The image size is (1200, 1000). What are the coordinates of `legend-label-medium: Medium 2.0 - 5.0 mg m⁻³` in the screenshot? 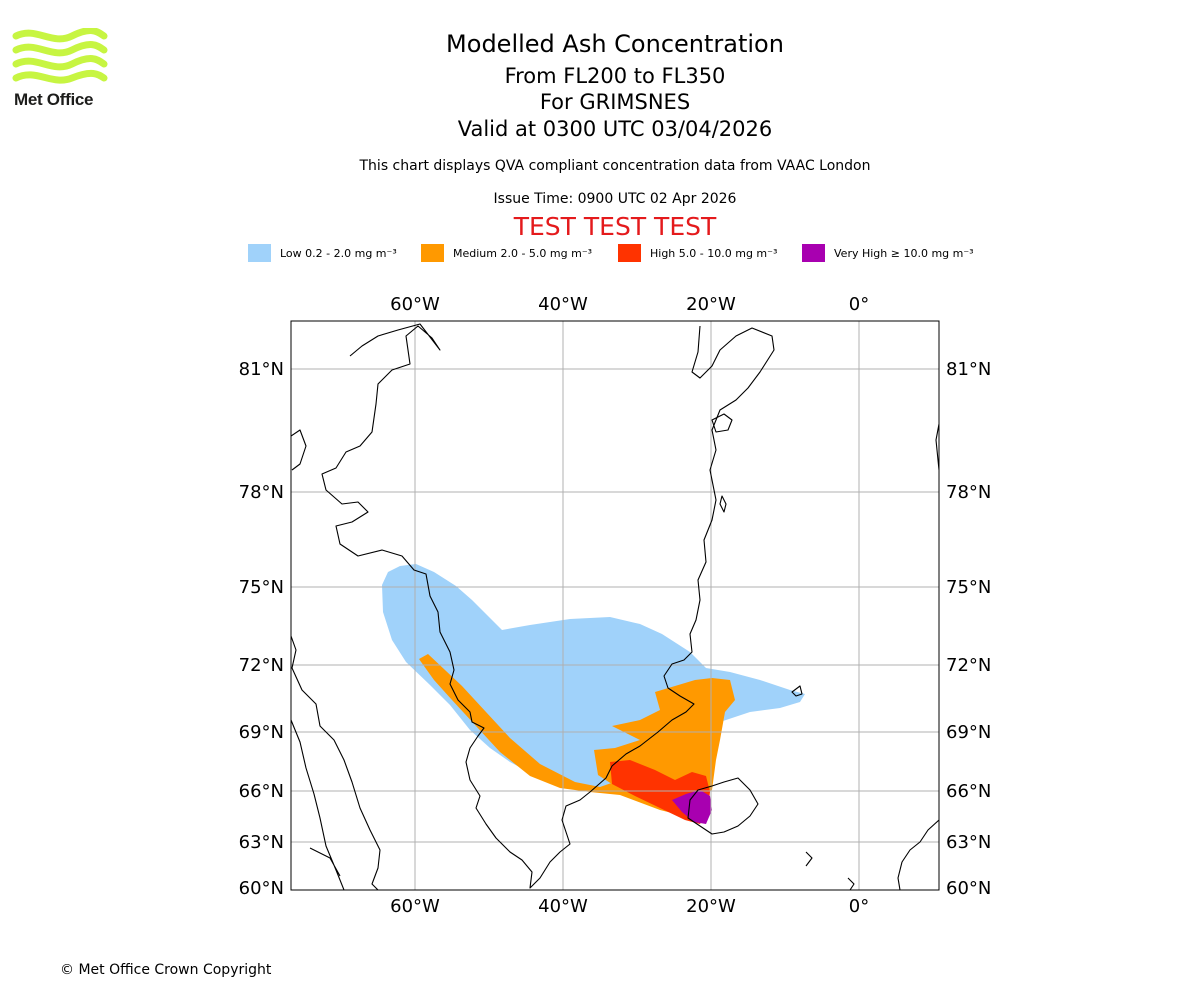 It's located at (523, 253).